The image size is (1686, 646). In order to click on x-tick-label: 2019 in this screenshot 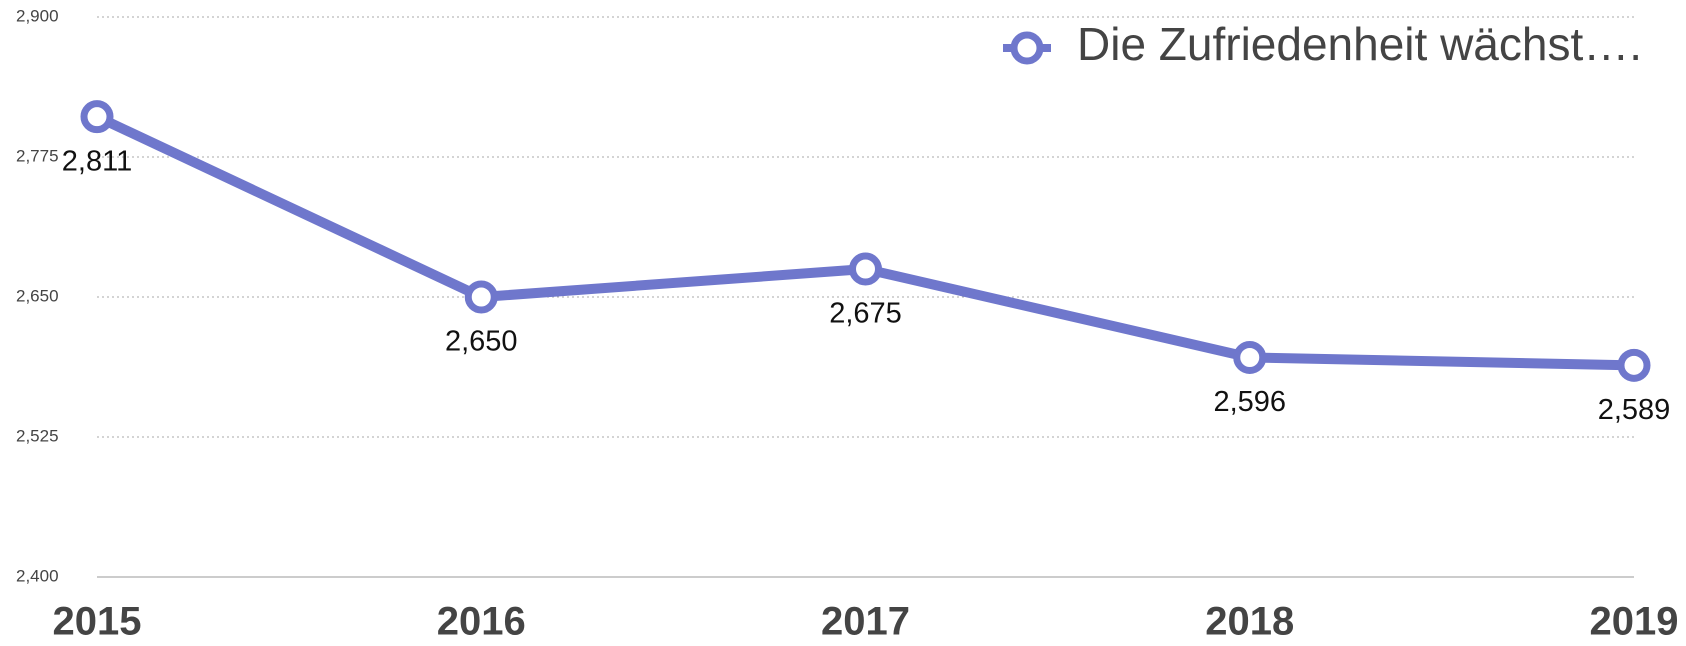, I will do `click(1634, 622)`.